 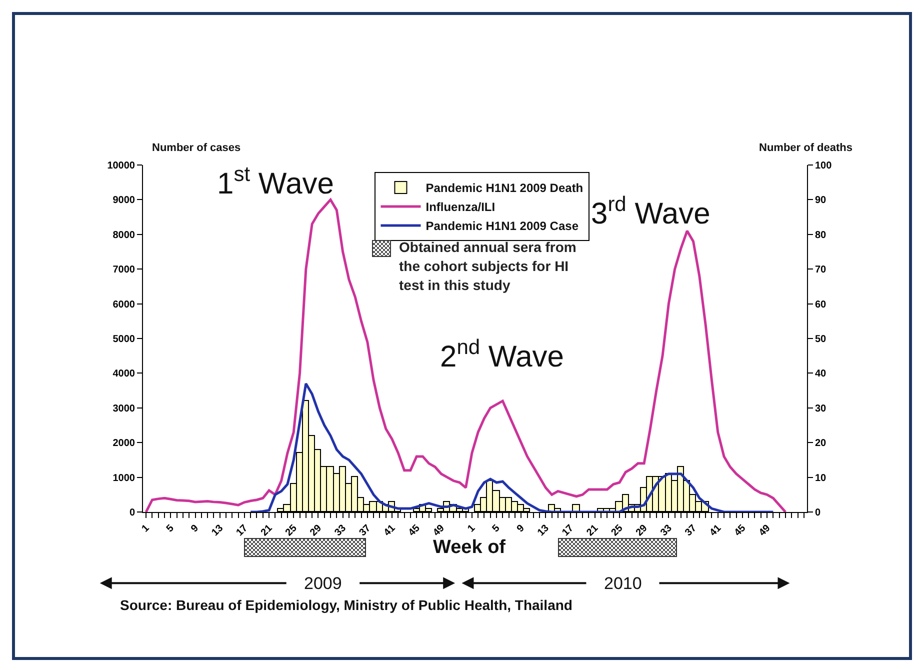 I want to click on y-tick-label: 4000, so click(x=124, y=374).